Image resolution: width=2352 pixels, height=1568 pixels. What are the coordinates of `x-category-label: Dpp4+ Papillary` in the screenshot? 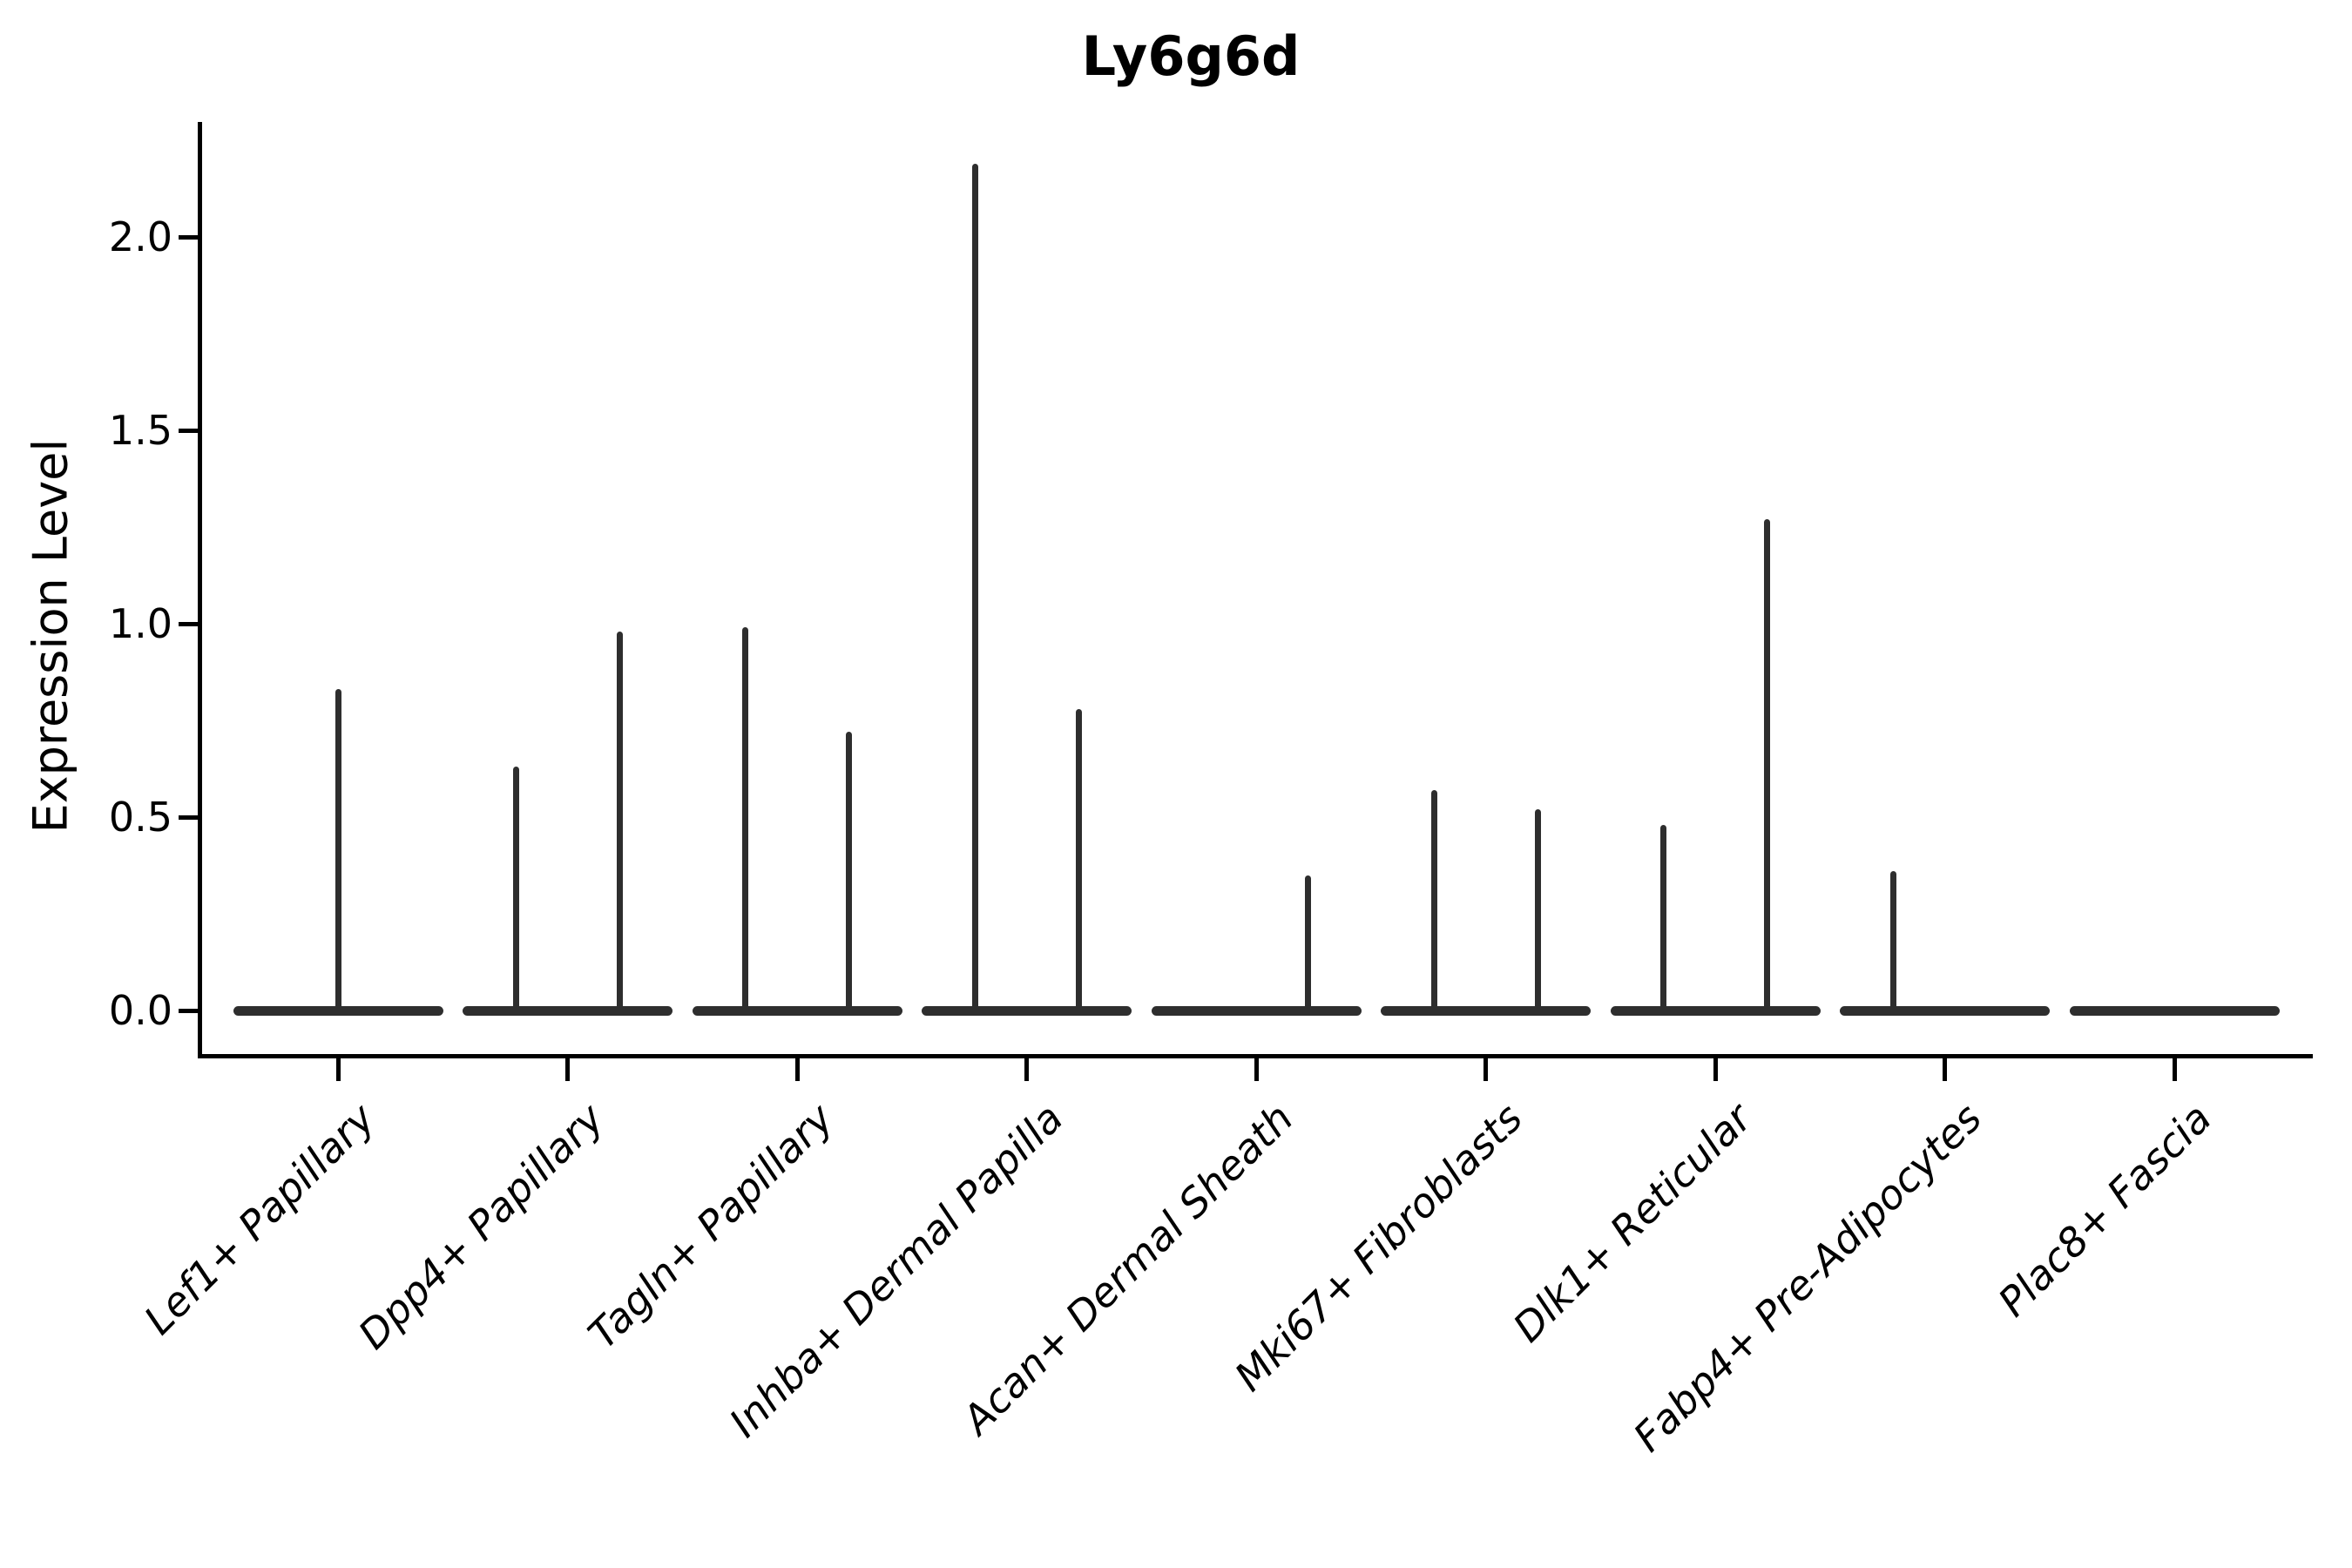 It's located at (481, 1226).